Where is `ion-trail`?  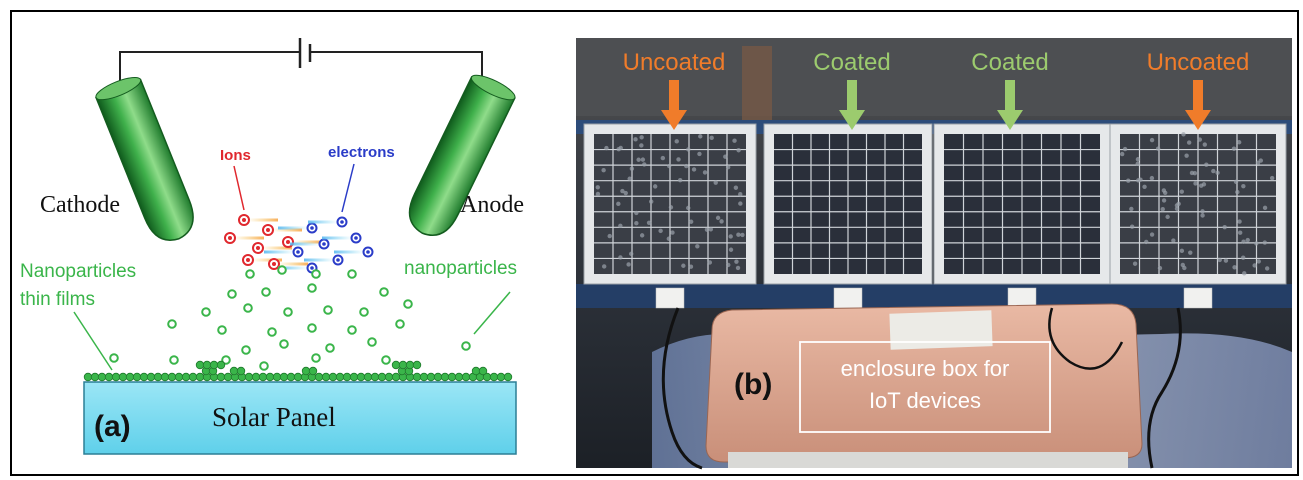 ion-trail is located at coordinates (293, 264).